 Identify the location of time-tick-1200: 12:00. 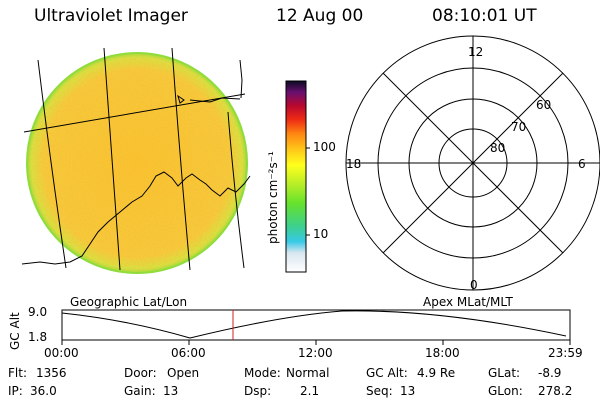
(315, 353).